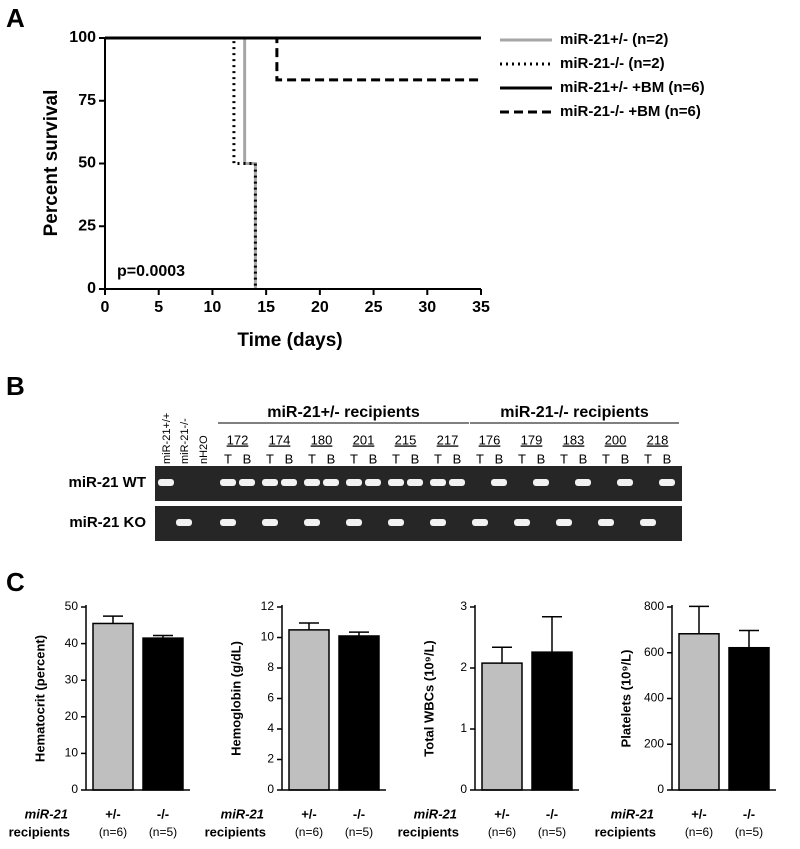  Describe the element at coordinates (632, 87) in the screenshot. I see `legend-label: miR-21+/- +BM (n=6)` at that location.